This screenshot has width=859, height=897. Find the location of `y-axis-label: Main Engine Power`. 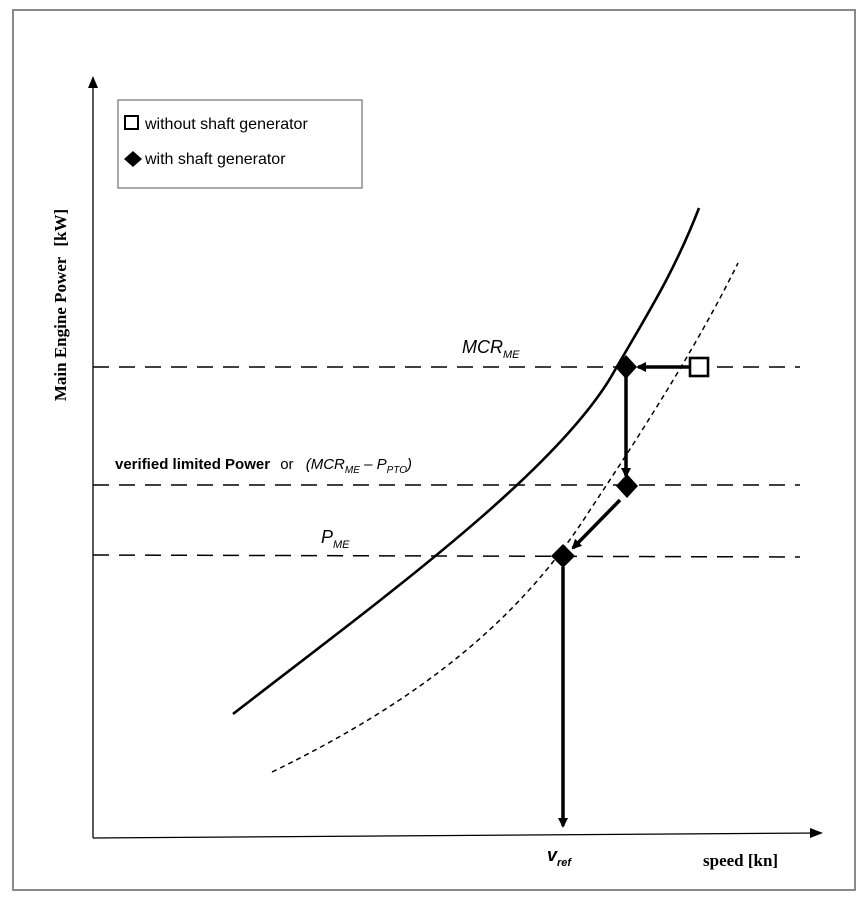

y-axis-label: Main Engine Power is located at coordinates (60, 328).